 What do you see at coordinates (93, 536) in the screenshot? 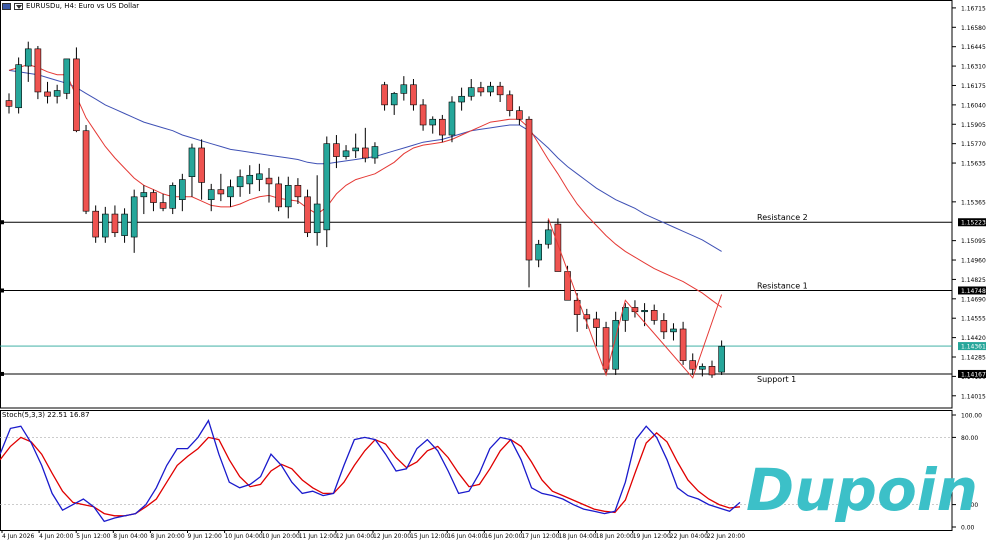
I see `time-tick-label: 5 Jun 12:00` at bounding box center [93, 536].